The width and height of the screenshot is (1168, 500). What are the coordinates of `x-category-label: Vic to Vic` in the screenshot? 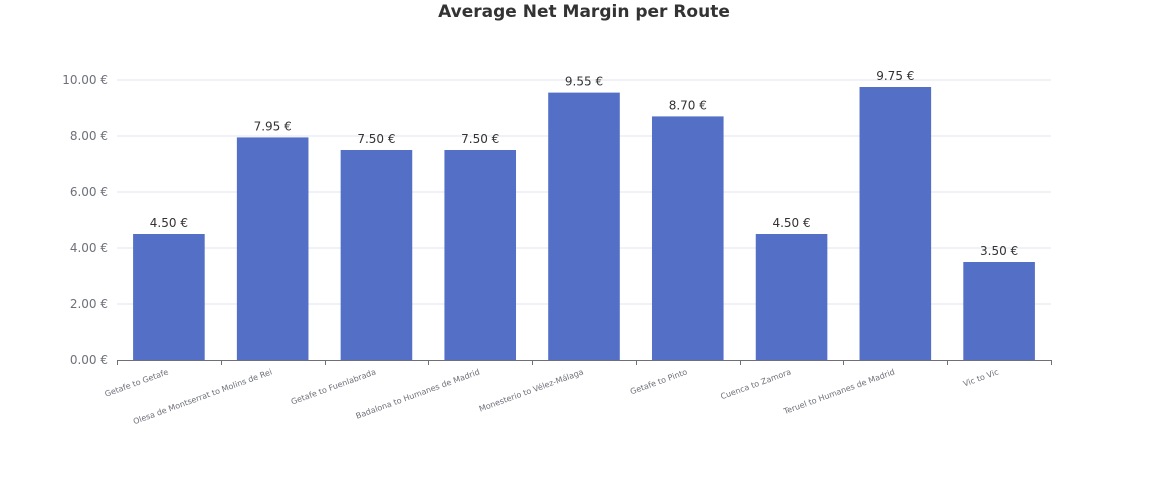 It's located at (981, 377).